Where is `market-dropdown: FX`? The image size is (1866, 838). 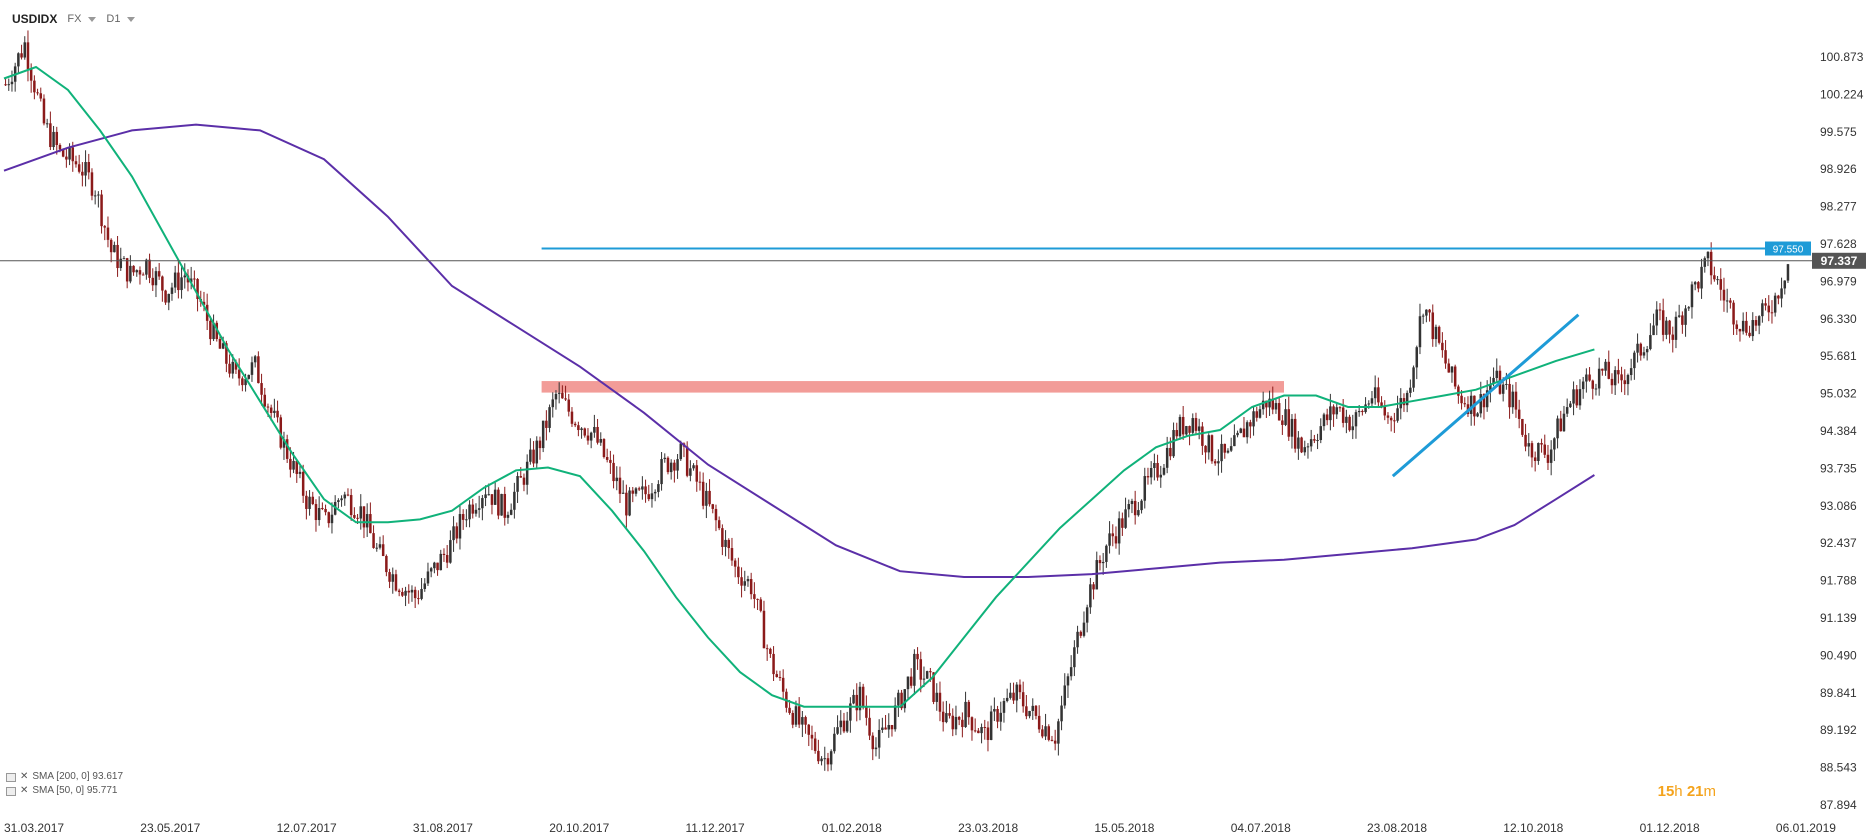 market-dropdown: FX is located at coordinates (82, 19).